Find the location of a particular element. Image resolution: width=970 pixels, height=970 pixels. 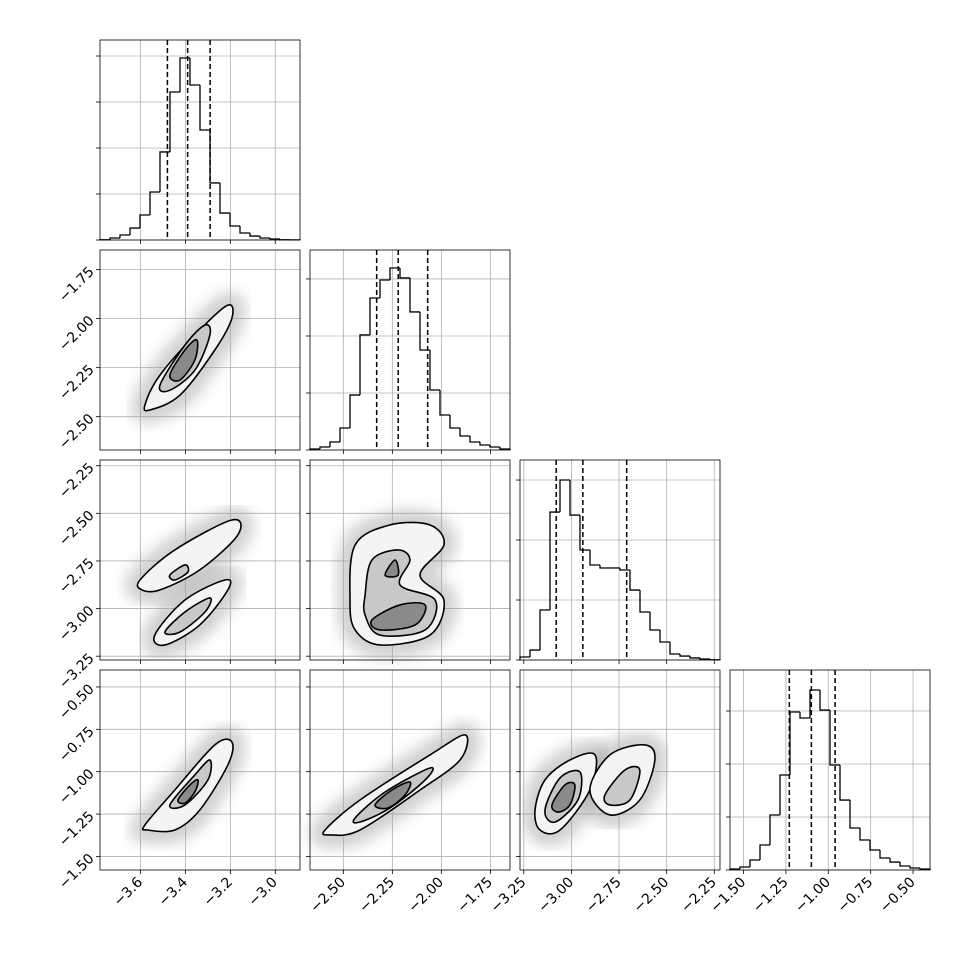

x-tick-label: −1.25 is located at coordinates (771, 895).